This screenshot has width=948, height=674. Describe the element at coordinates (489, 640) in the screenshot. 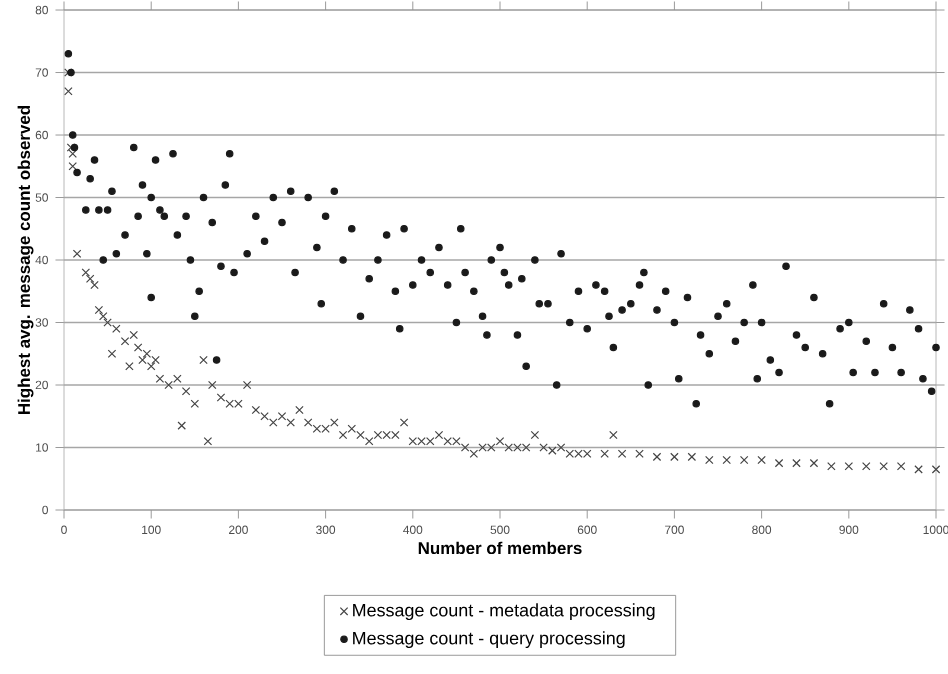

I see `legend-label: Message count - query processing` at that location.